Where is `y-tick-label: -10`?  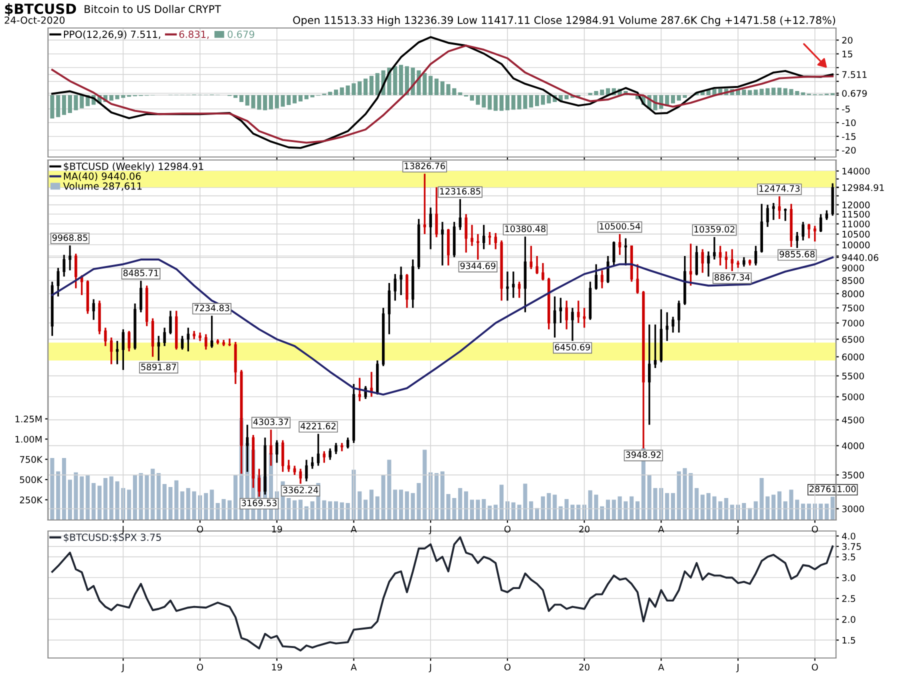 y-tick-label: -10 is located at coordinates (849, 122).